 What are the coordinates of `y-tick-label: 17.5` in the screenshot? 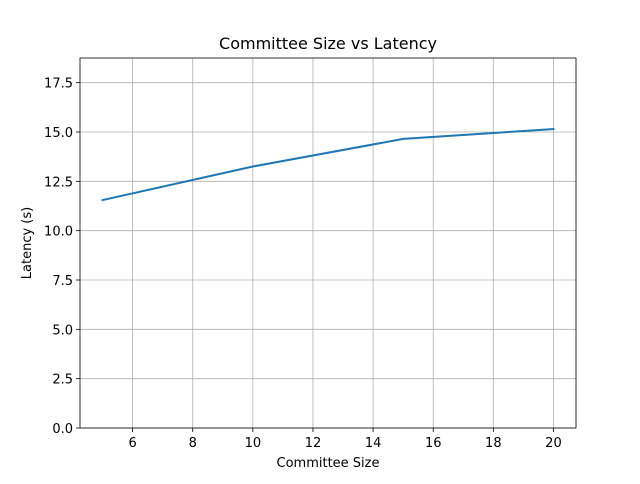 It's located at (58, 84).